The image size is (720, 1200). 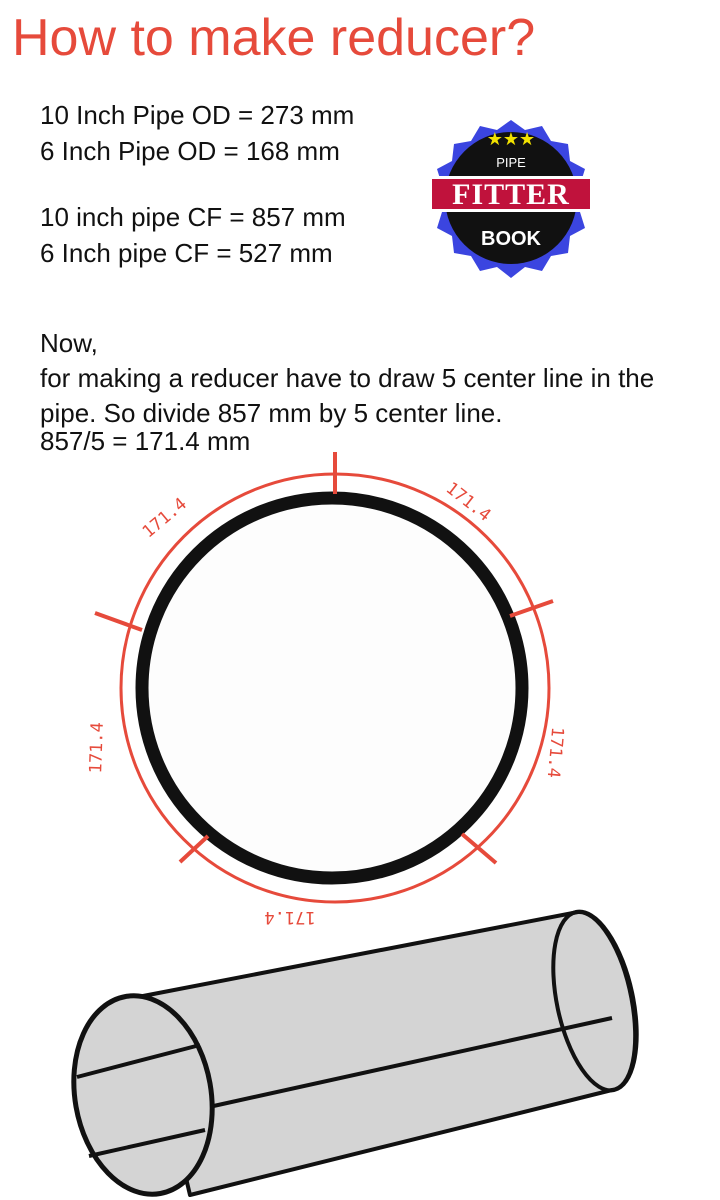 What do you see at coordinates (138, 1061) in the screenshot?
I see `center-line-upper-face` at bounding box center [138, 1061].